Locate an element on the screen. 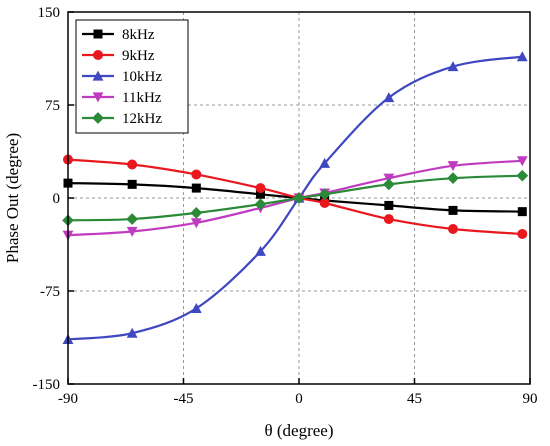 The image size is (550, 446). legend-item-12khz: 12kHz is located at coordinates (122, 119).